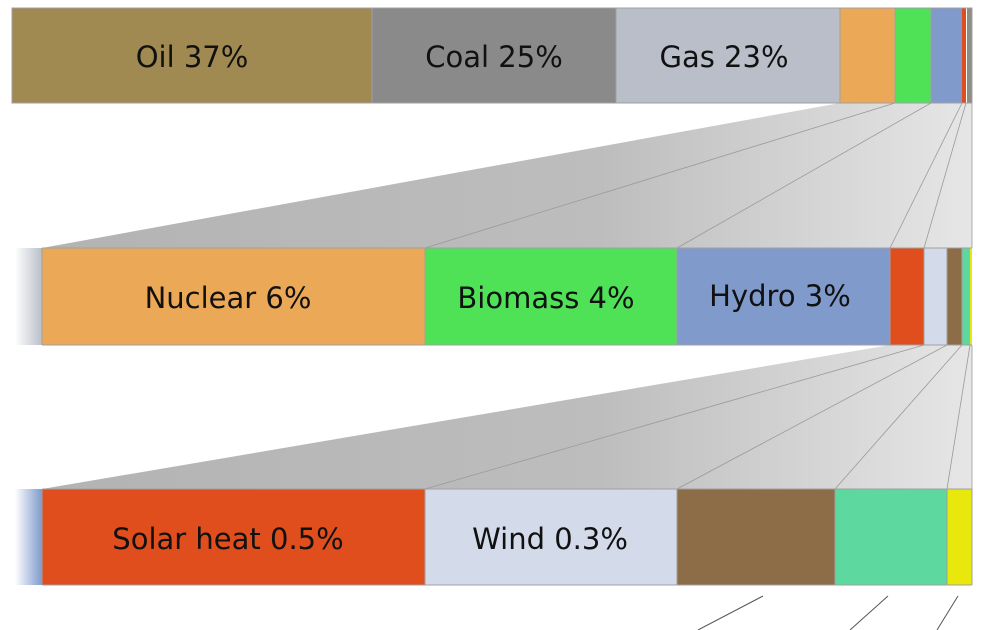 The image size is (994, 630). I want to click on segment-gas-fade, so click(28, 296).